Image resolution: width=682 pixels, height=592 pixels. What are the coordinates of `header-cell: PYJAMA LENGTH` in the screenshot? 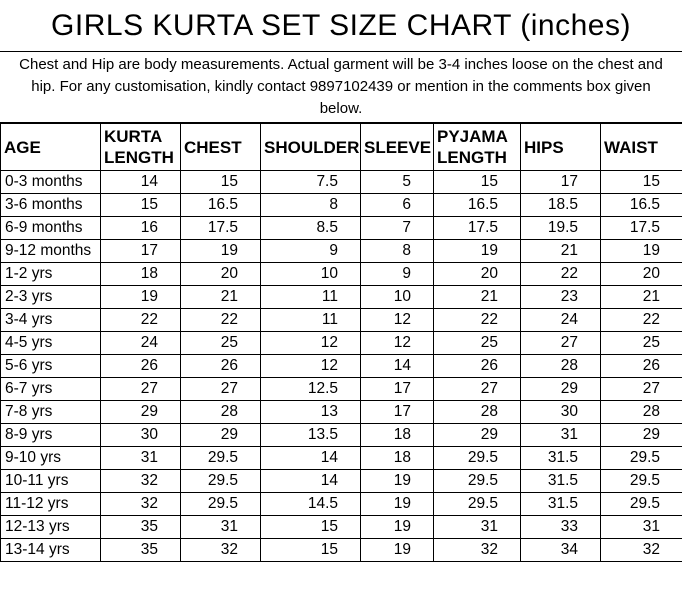 It's located at (477, 147).